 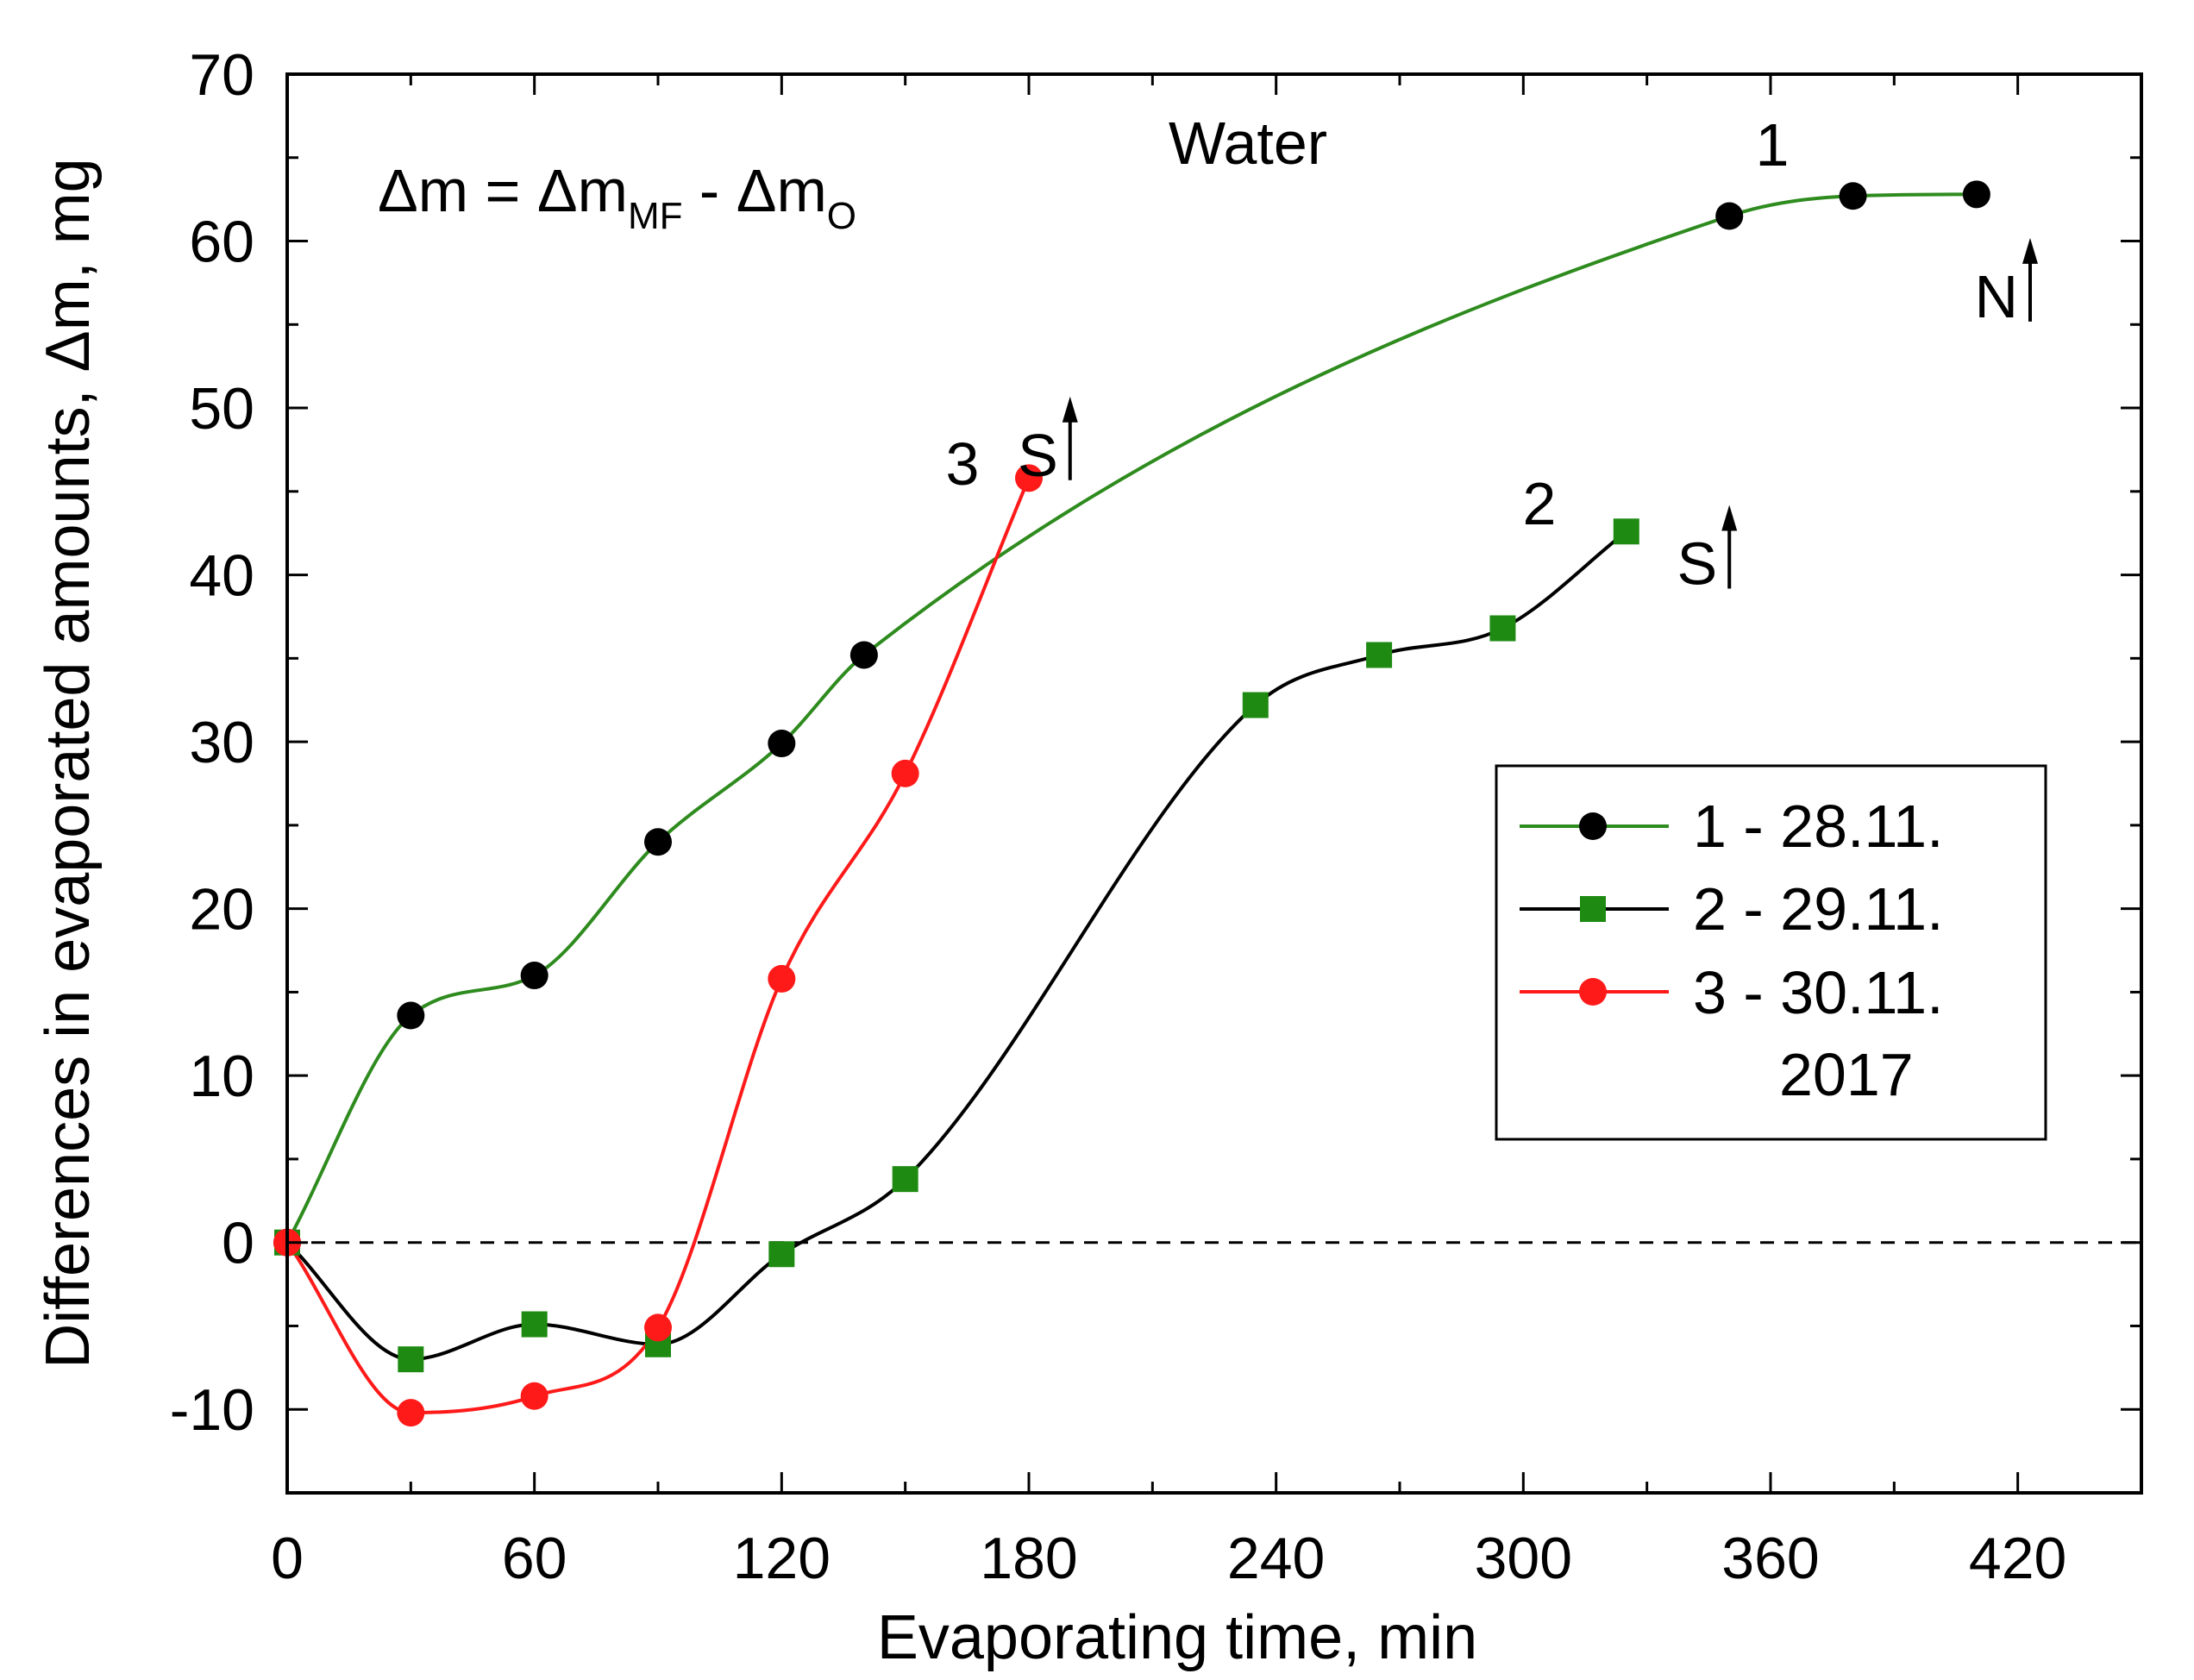 I want to click on series-number-2: 2, so click(x=1540, y=503).